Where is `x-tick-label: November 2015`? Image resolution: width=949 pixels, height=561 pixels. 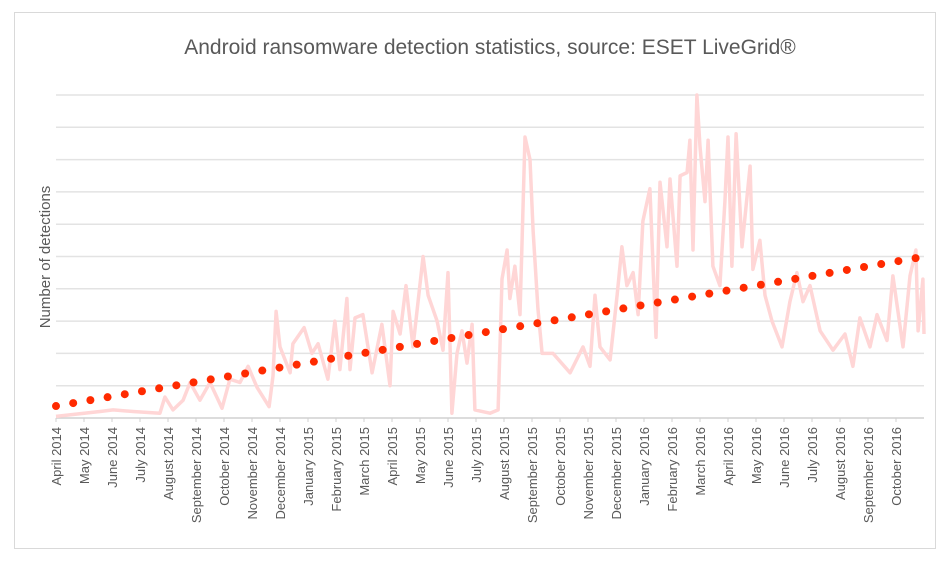
x-tick-label: November 2015 is located at coordinates (588, 473).